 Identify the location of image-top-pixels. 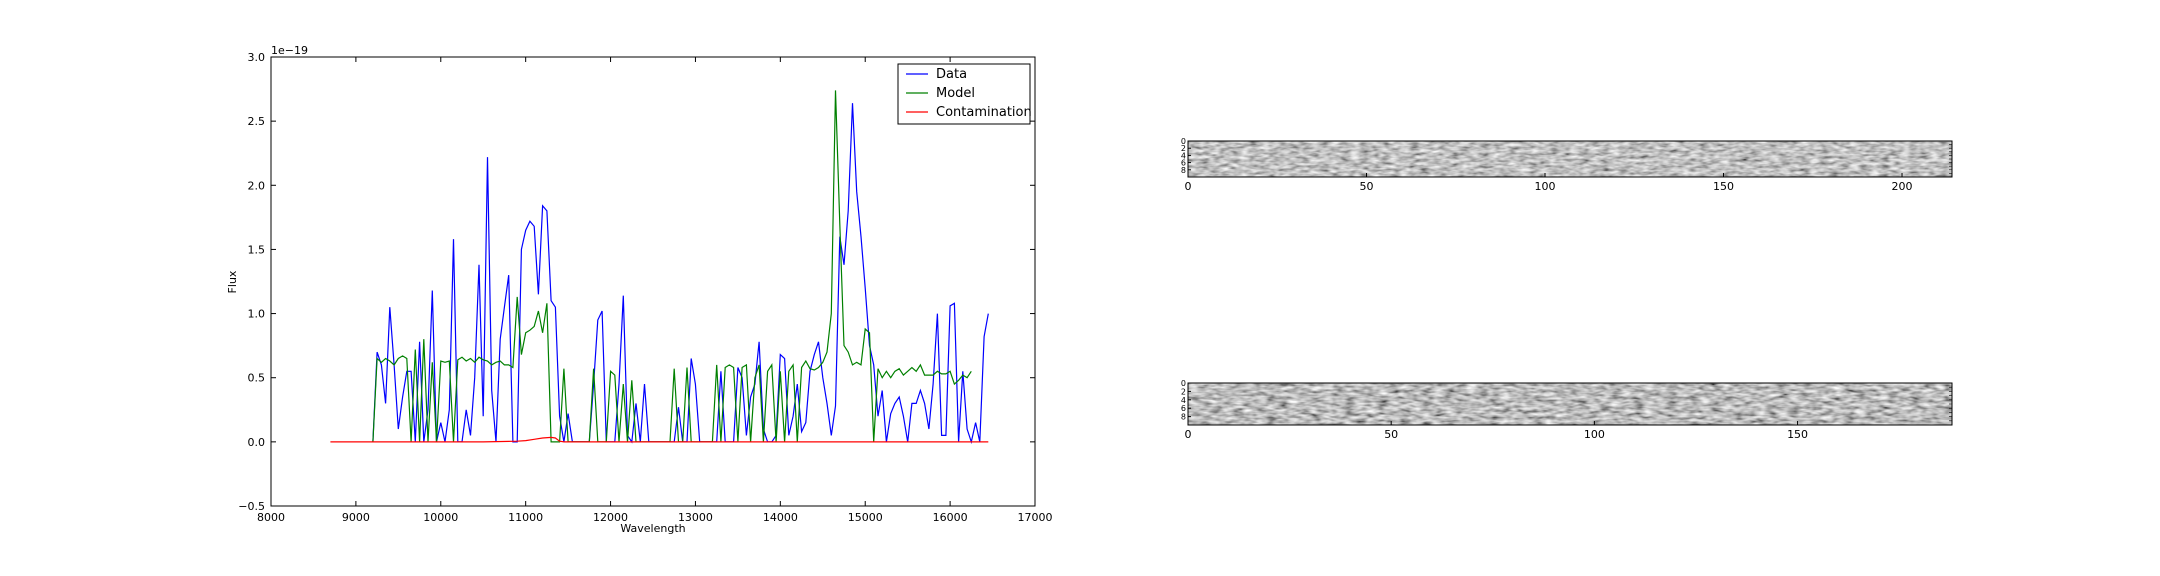
(1570, 159).